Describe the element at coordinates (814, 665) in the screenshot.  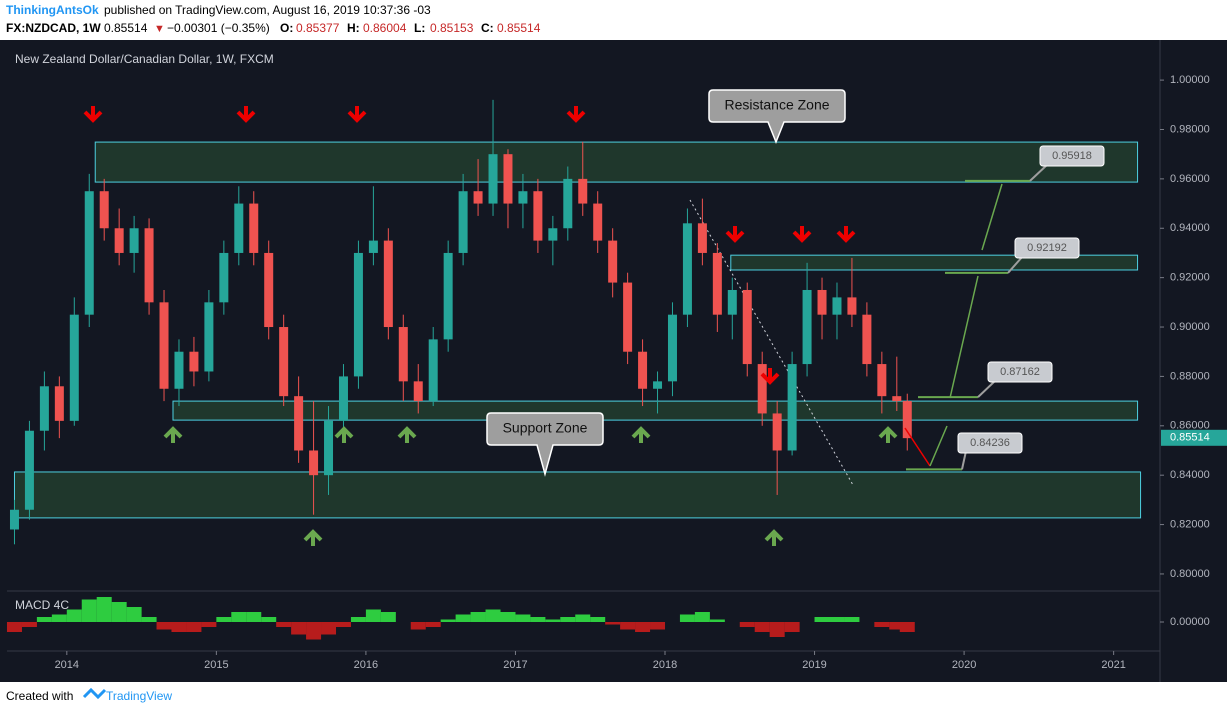
I see `x-tick-label: 2019` at that location.